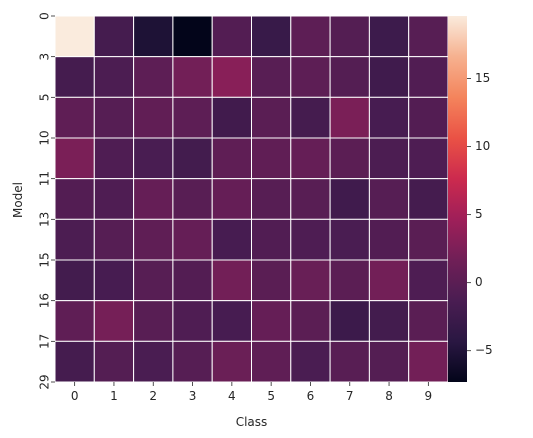  Describe the element at coordinates (45, 259) in the screenshot. I see `y-tick-label: 15` at that location.